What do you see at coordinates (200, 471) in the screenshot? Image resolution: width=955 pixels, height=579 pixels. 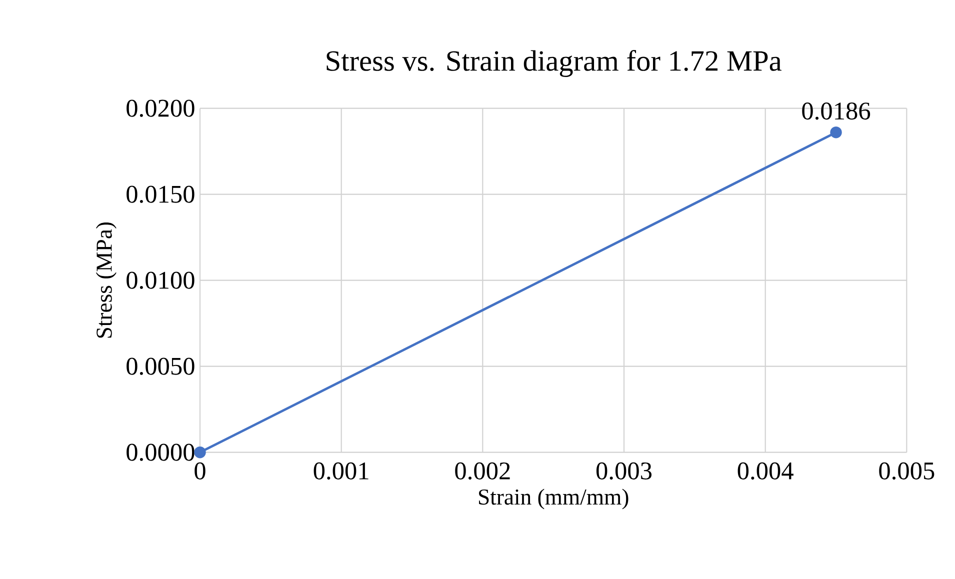 I see `x-tick-label: 0` at bounding box center [200, 471].